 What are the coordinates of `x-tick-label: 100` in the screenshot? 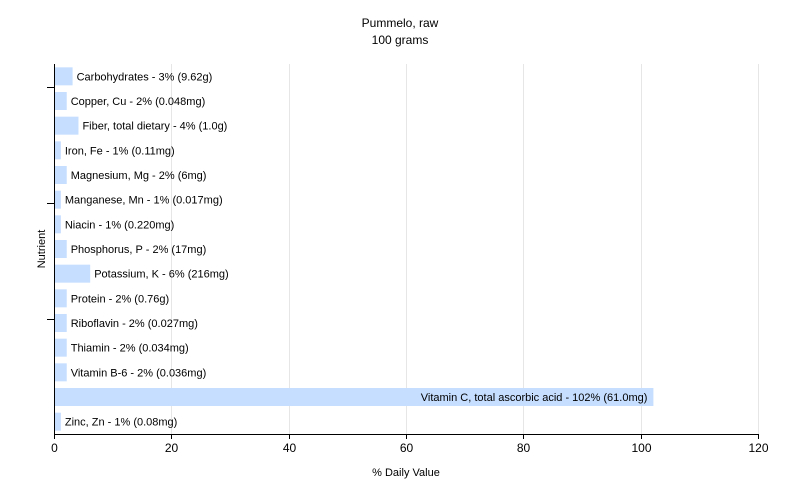 It's located at (641, 448).